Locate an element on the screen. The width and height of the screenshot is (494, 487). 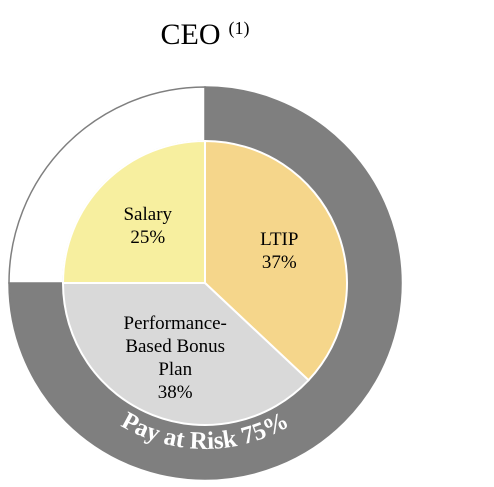
slice-value: 37% is located at coordinates (279, 262).